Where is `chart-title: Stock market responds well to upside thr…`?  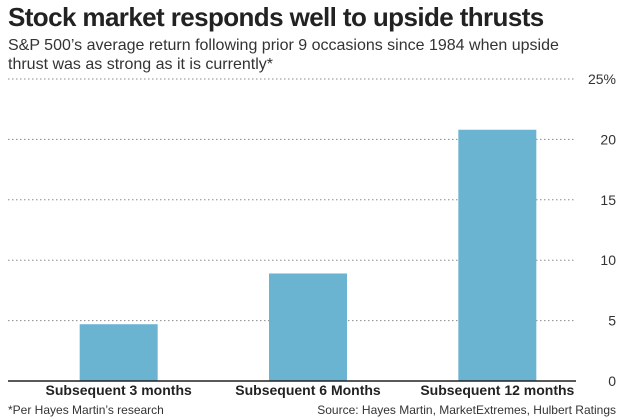 chart-title: Stock market responds well to upside thr… is located at coordinates (276, 17).